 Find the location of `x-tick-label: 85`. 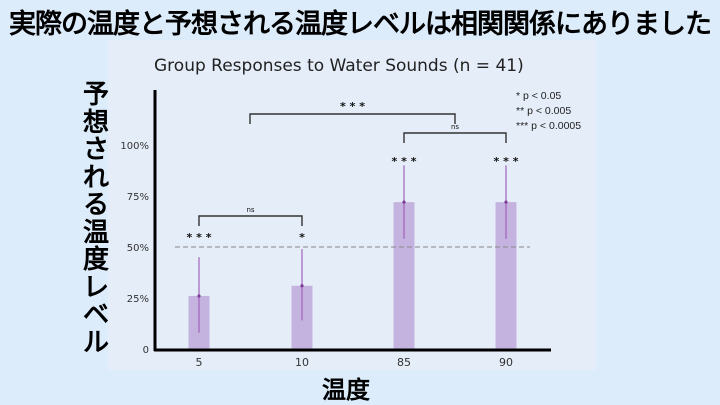

x-tick-label: 85 is located at coordinates (404, 362).